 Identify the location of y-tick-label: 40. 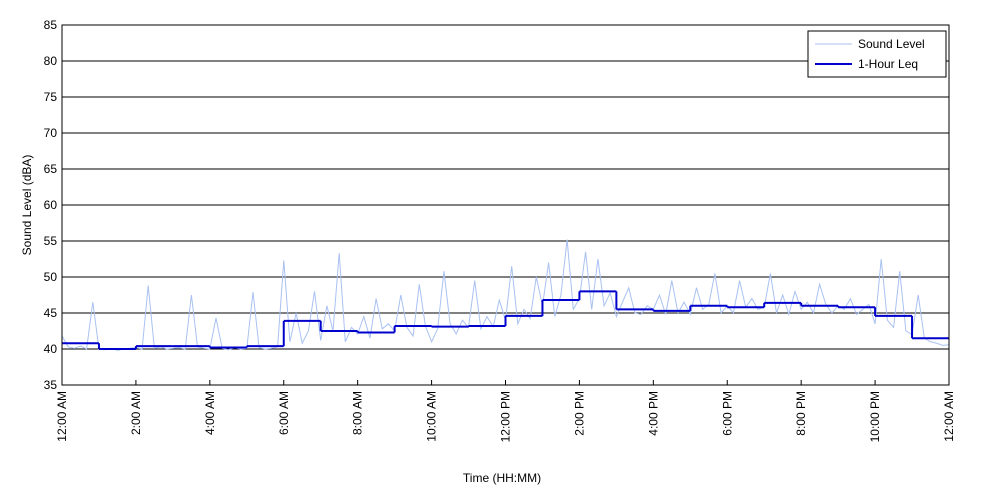
(51, 349).